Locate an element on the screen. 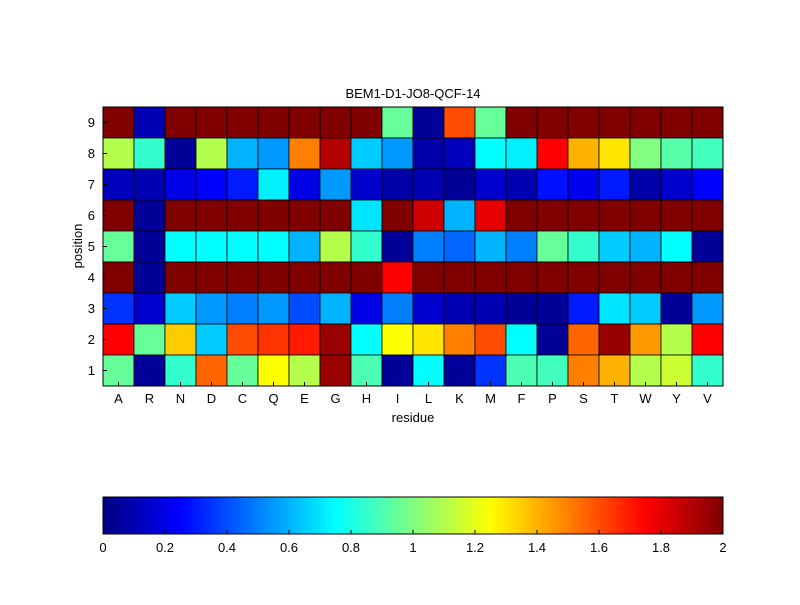 The image size is (800, 605). colorbar-tick-label: 0.6 is located at coordinates (289, 547).